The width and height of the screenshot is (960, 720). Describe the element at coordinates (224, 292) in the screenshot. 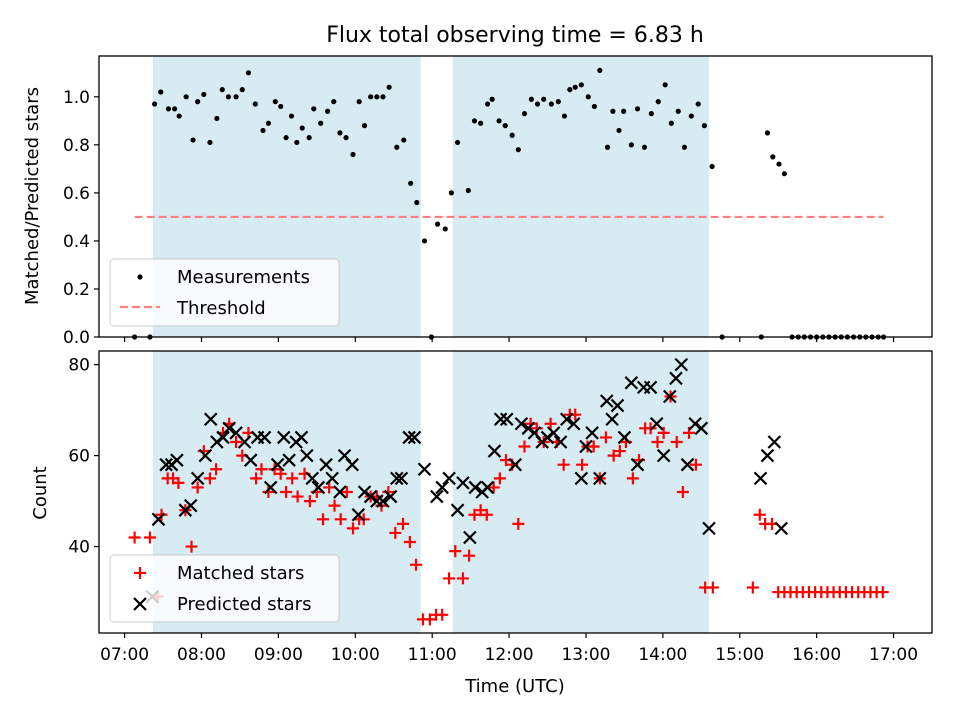

I see `top-legend-box` at that location.